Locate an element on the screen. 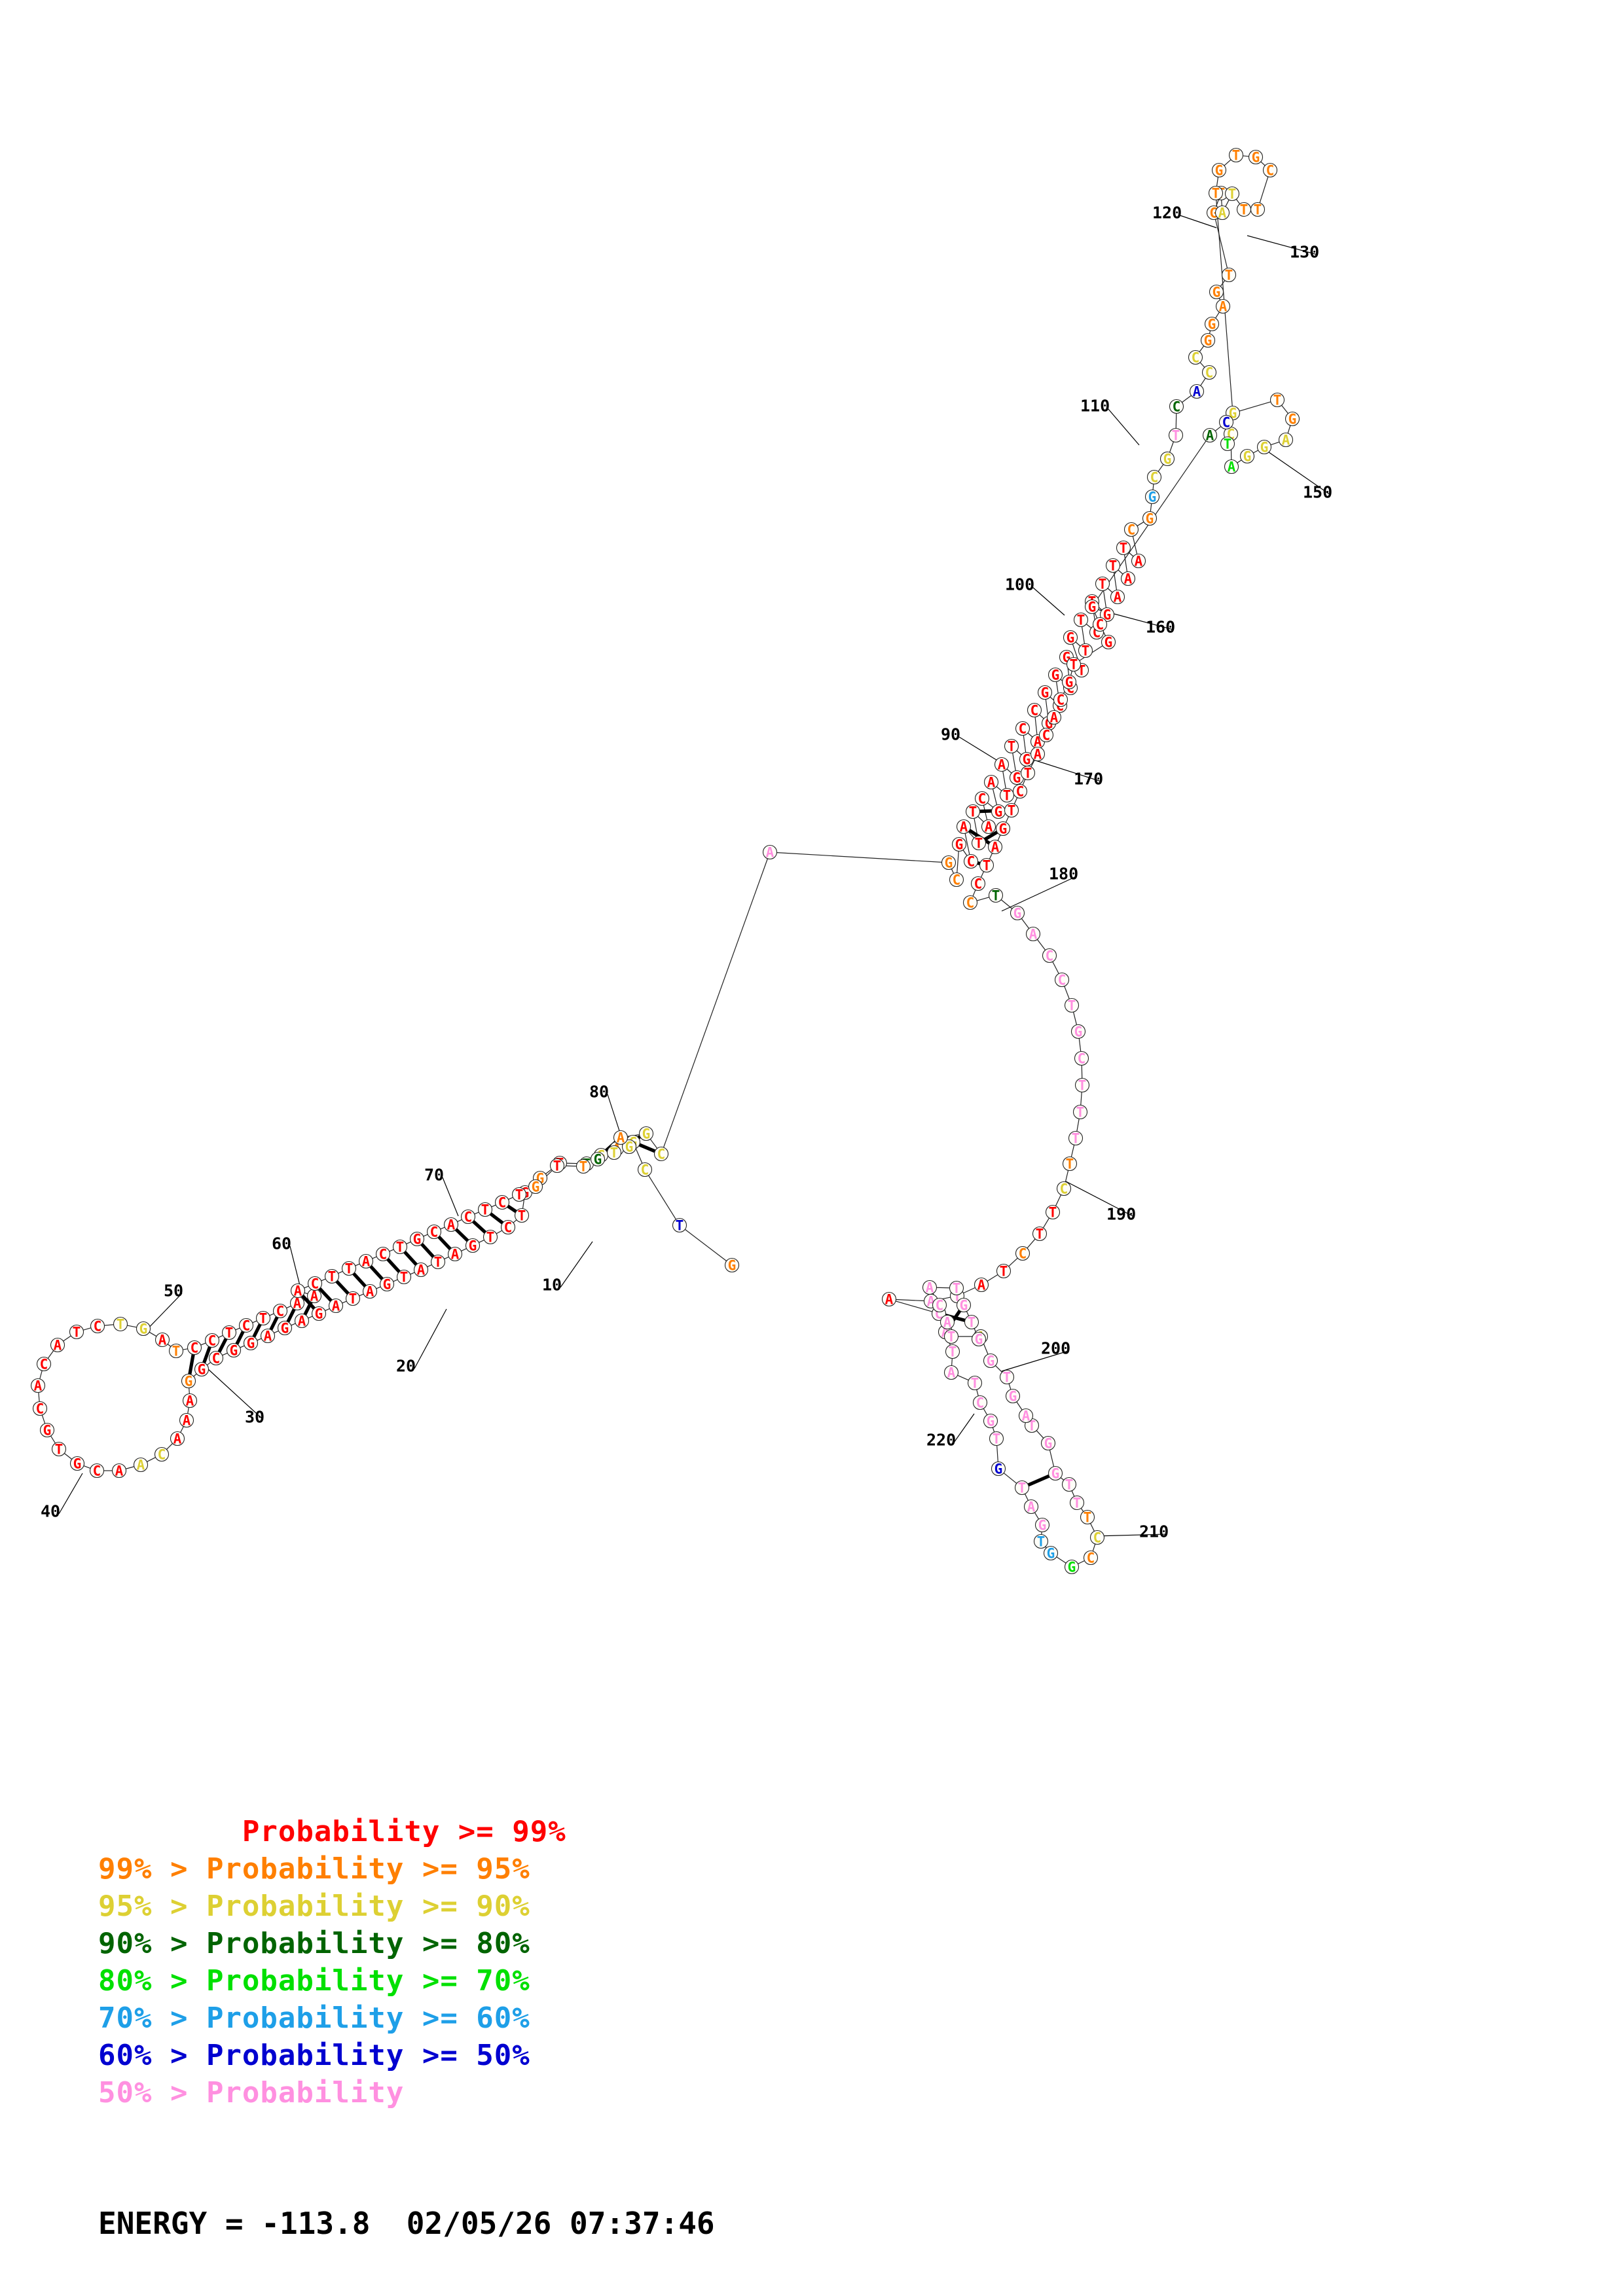  position-label: 200 is located at coordinates (1055, 1348).